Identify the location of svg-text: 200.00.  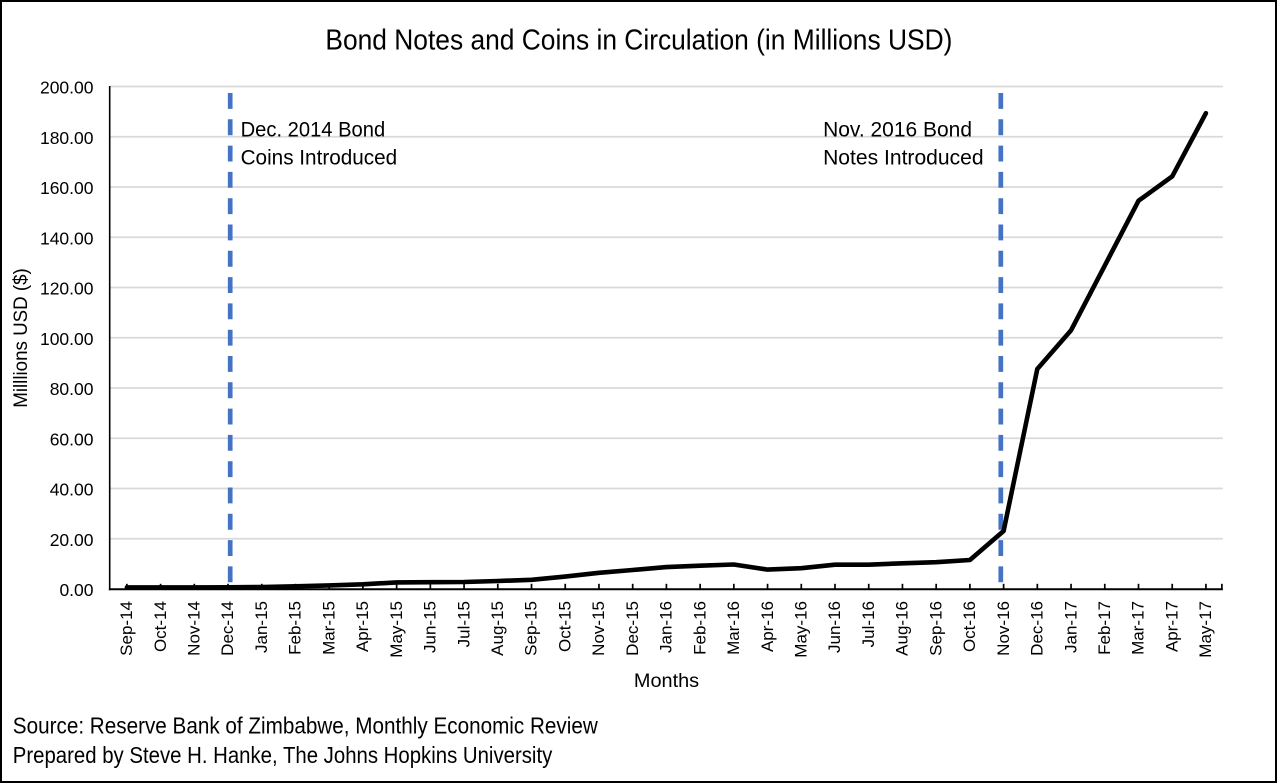
(67, 88).